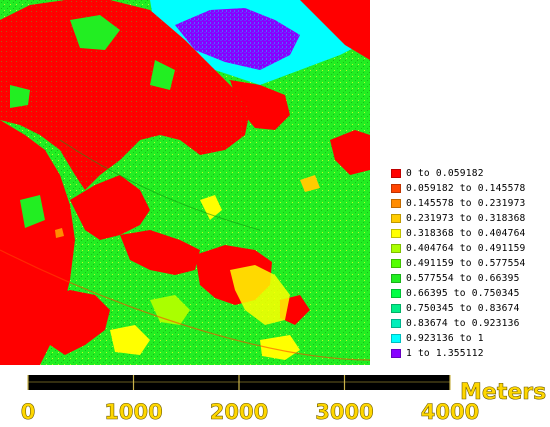 This screenshot has height=427, width=550. What do you see at coordinates (445, 353) in the screenshot?
I see `legend-label: 1 to 1.355112` at bounding box center [445, 353].